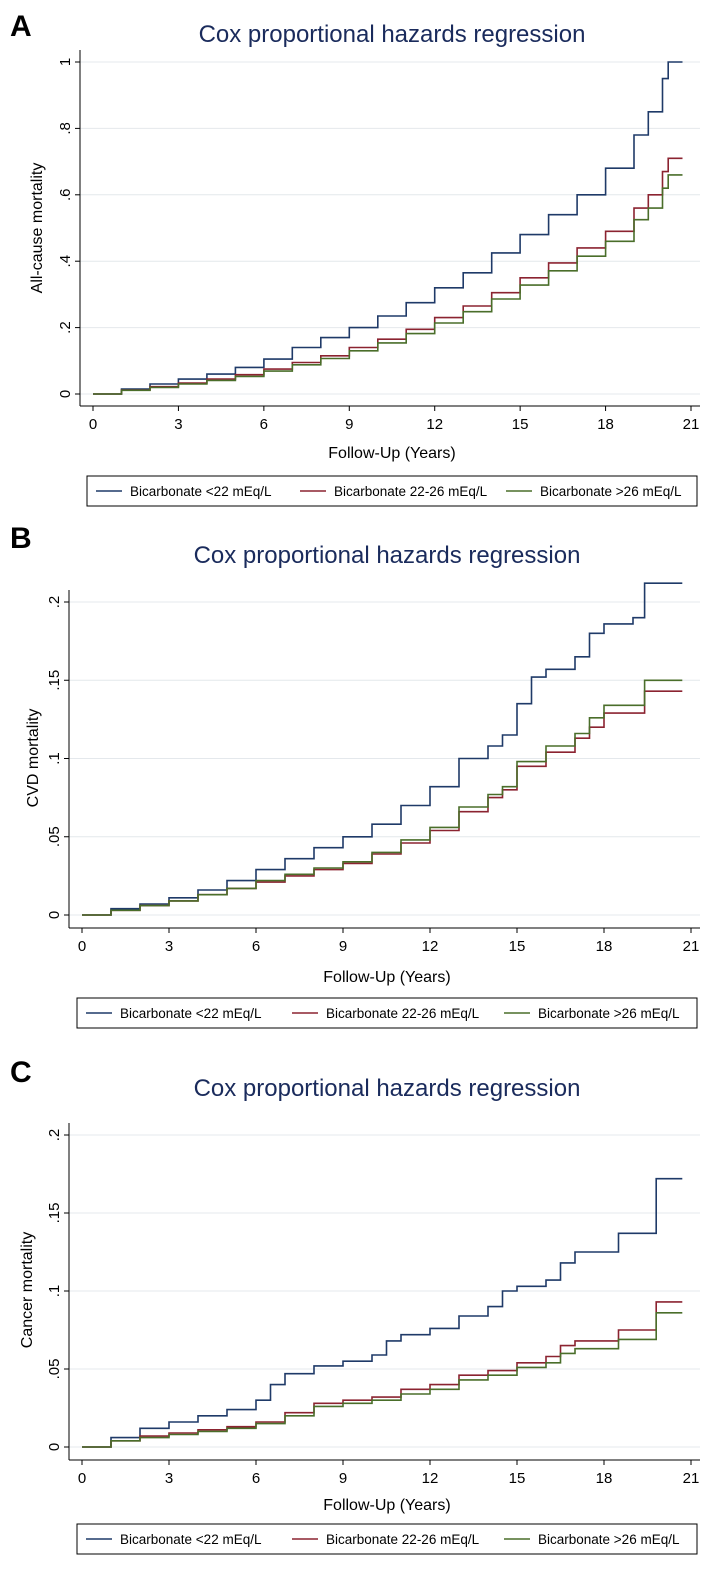  I want to click on y-tick-label: .8, so click(65, 128).